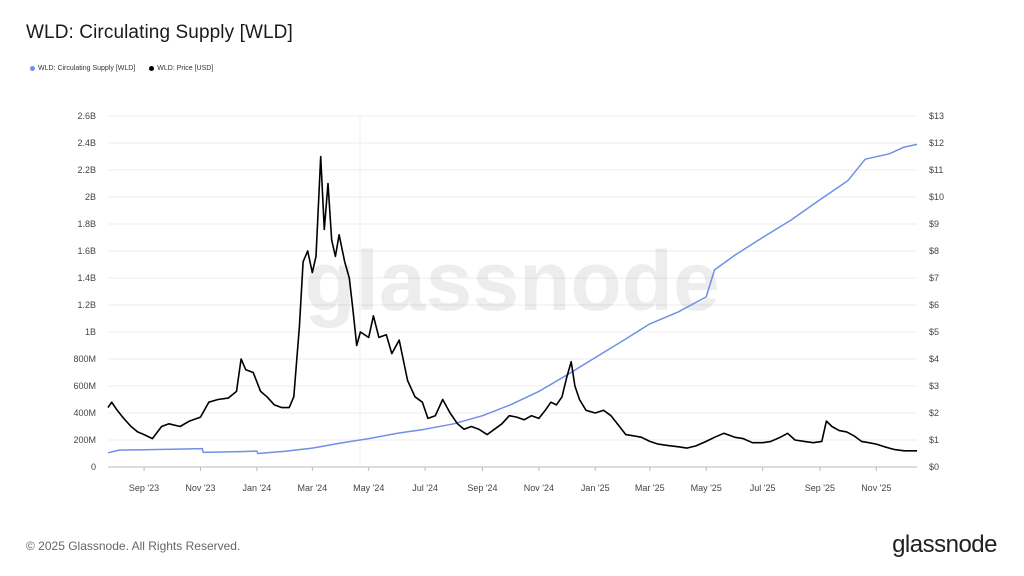 The image size is (1024, 576). What do you see at coordinates (84, 359) in the screenshot?
I see `y-left-tick-label: 800M` at bounding box center [84, 359].